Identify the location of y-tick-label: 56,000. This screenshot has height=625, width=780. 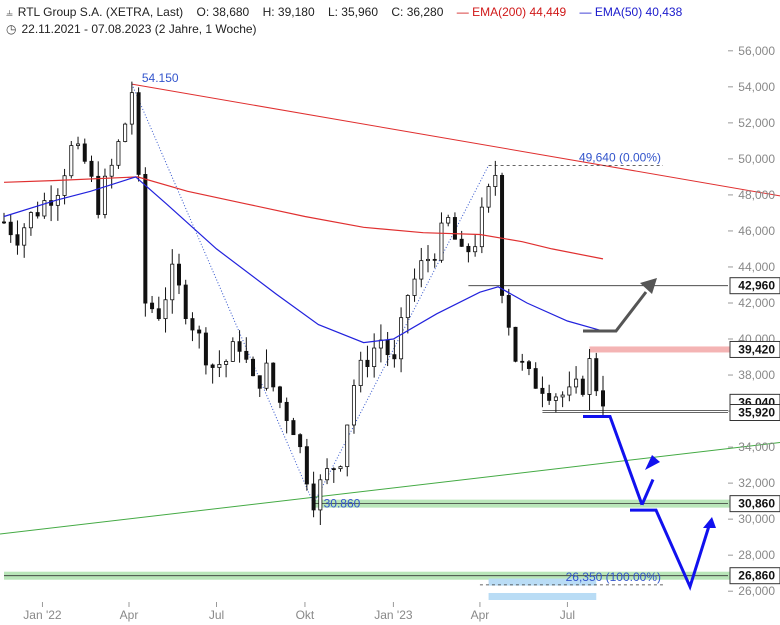
(756, 51).